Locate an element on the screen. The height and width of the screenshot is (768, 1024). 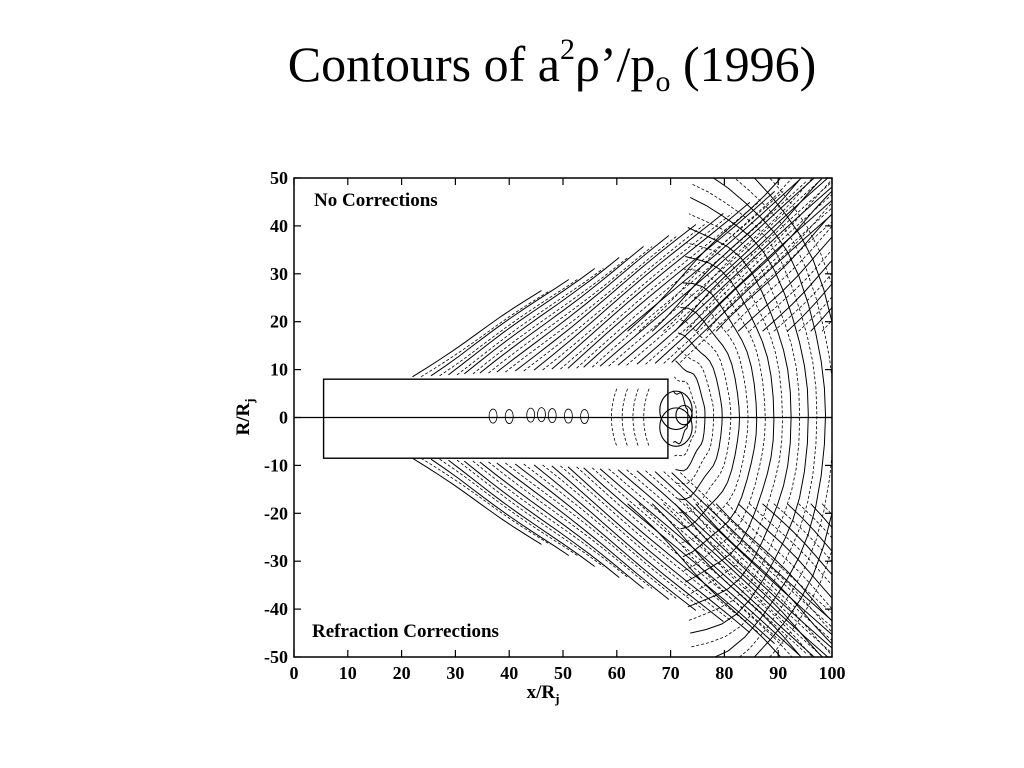
y-tick-label: 50 is located at coordinates (279, 178).